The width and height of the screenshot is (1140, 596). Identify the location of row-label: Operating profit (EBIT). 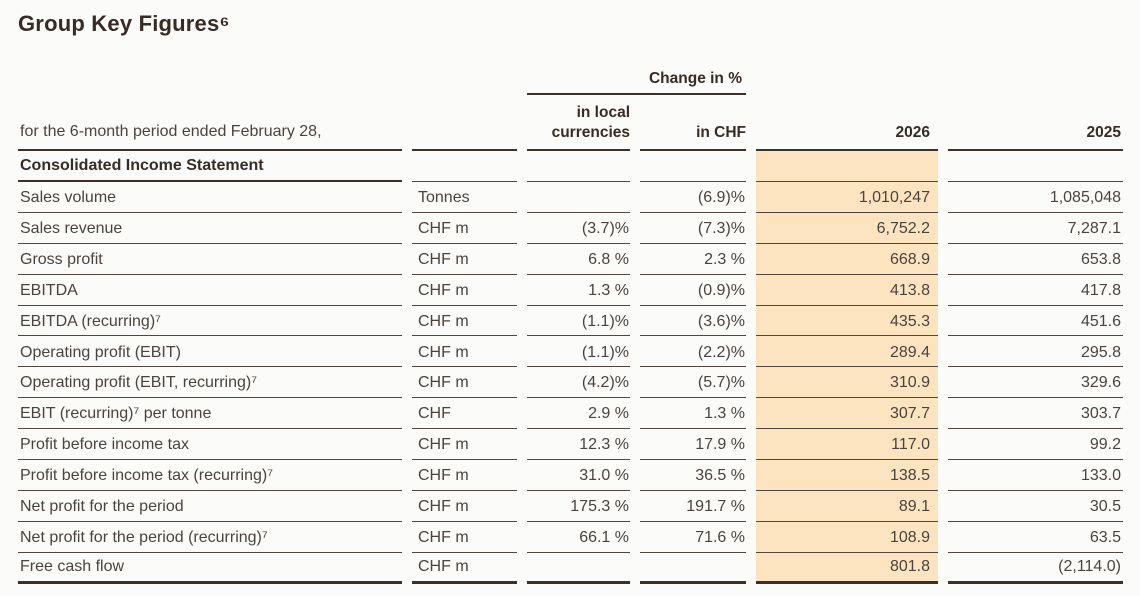
(210, 352).